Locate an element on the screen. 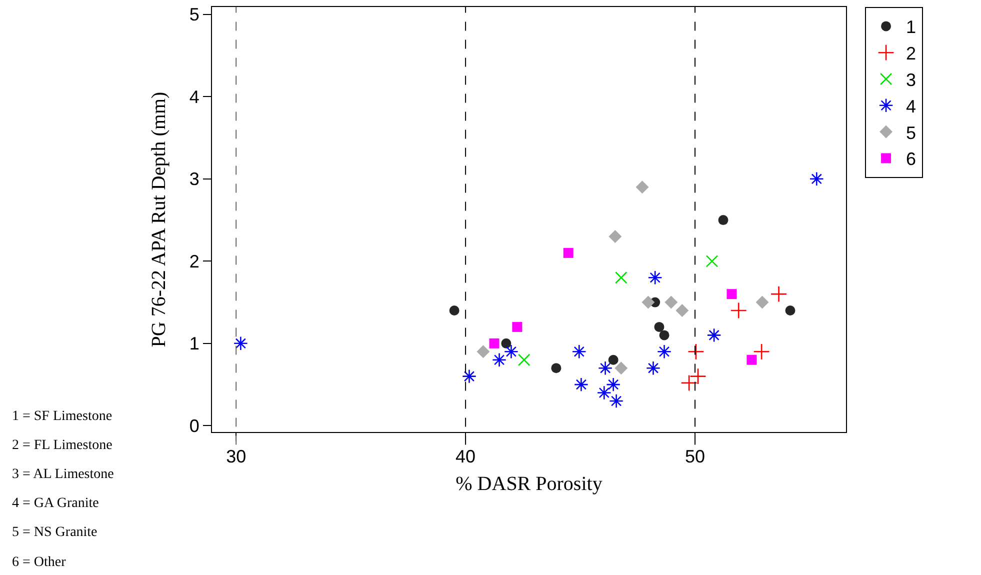 The height and width of the screenshot is (575, 981). y-tick-label: 2 is located at coordinates (194, 261).